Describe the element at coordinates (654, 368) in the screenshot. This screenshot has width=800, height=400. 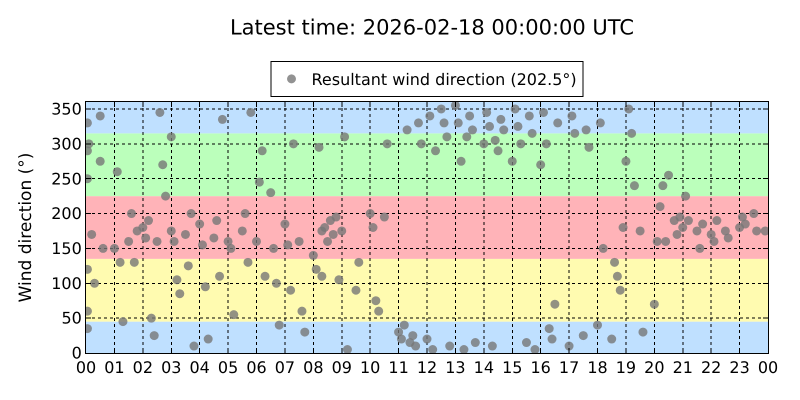
I see `x-tick-label: 20` at that location.